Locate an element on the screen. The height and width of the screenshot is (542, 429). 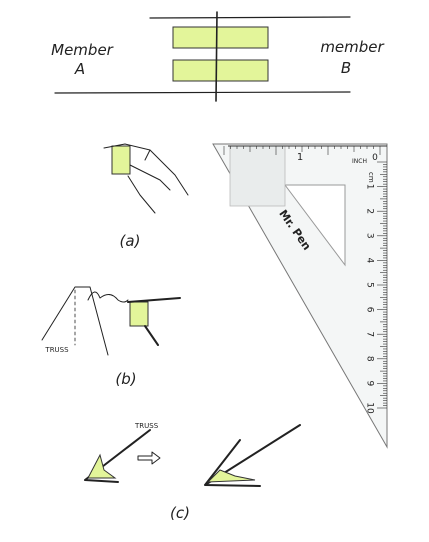
label-a: (a) is located at coordinates (130, 241).